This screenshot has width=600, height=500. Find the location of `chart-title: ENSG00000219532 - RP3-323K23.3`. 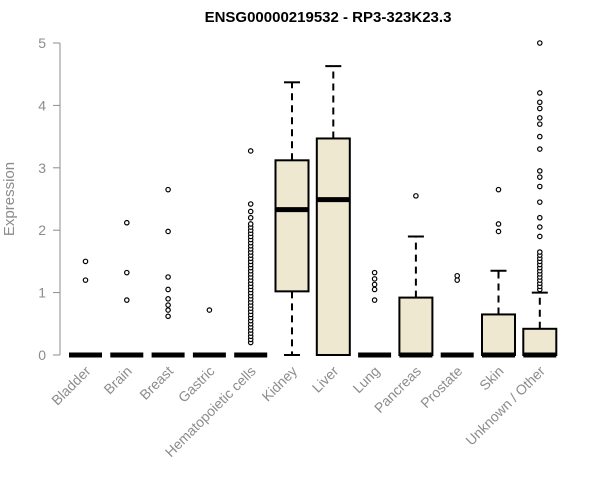

chart-title: ENSG00000219532 - RP3-323K23.3 is located at coordinates (328, 17).